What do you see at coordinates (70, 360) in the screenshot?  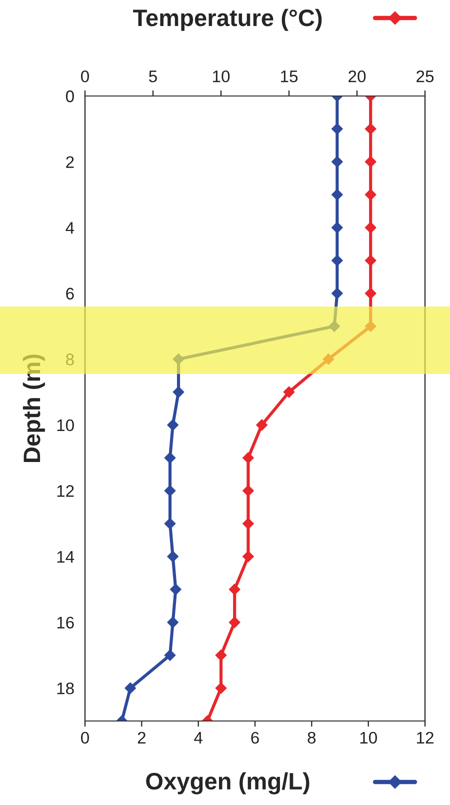 I see `y-tick-label: 8` at bounding box center [70, 360].